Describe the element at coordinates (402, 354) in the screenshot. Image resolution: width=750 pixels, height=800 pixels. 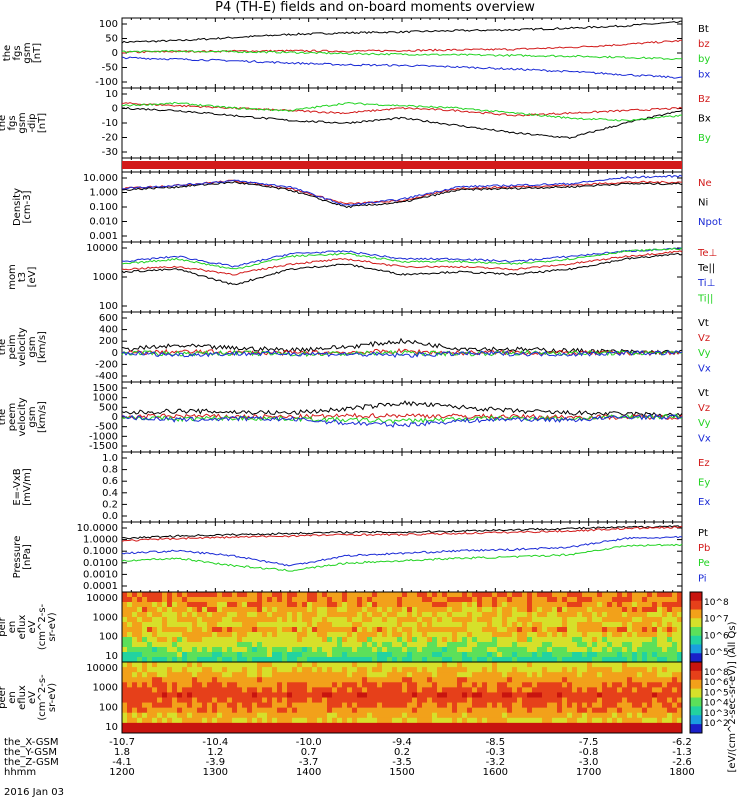
I see `series-line-Vx` at that location.